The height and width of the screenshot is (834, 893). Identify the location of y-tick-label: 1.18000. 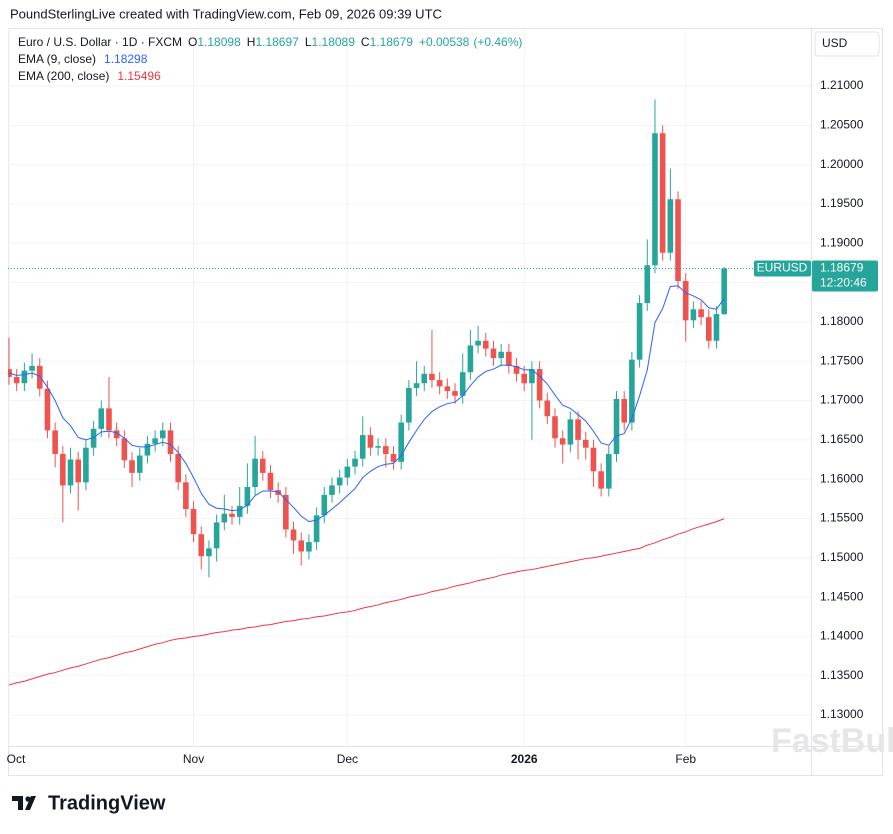
(842, 321).